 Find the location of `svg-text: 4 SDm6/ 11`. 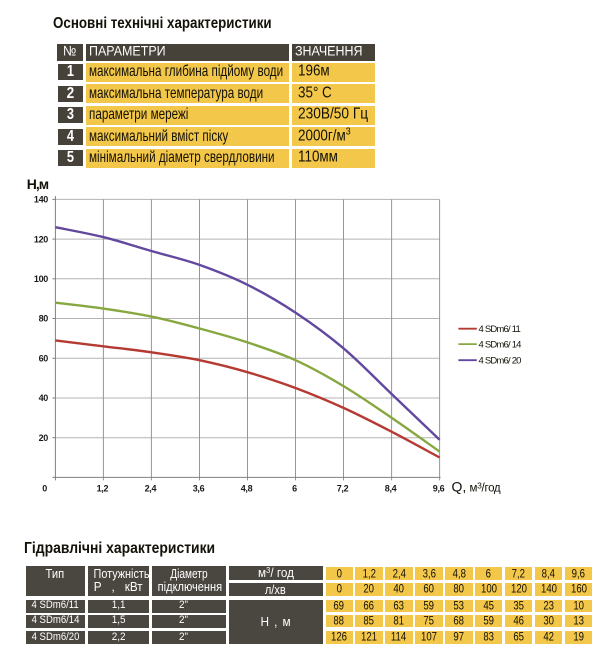

svg-text: 4 SDm6/ 11 is located at coordinates (500, 329).